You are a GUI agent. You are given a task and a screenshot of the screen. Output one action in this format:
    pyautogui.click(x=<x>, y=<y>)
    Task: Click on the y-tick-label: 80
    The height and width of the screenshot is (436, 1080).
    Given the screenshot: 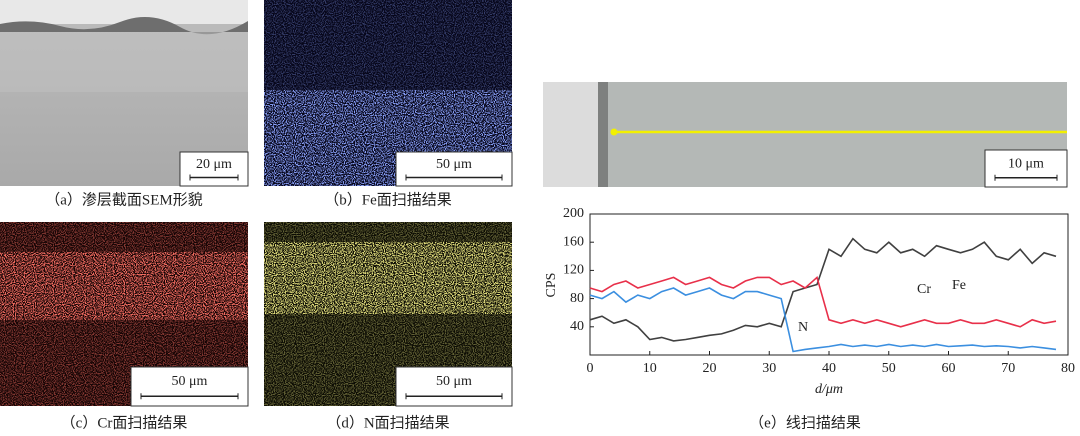 What is the action you would take?
    pyautogui.click(x=577, y=298)
    